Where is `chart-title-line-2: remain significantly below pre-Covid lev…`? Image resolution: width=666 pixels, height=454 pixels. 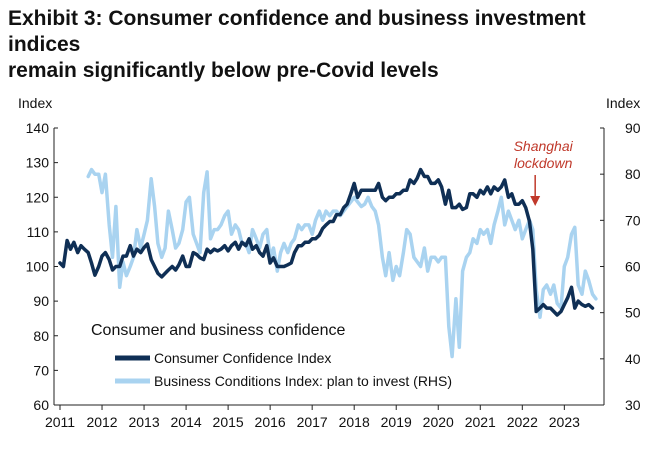
chart-title-line-2: remain significantly below pre-Covid lev… is located at coordinates (223, 70).